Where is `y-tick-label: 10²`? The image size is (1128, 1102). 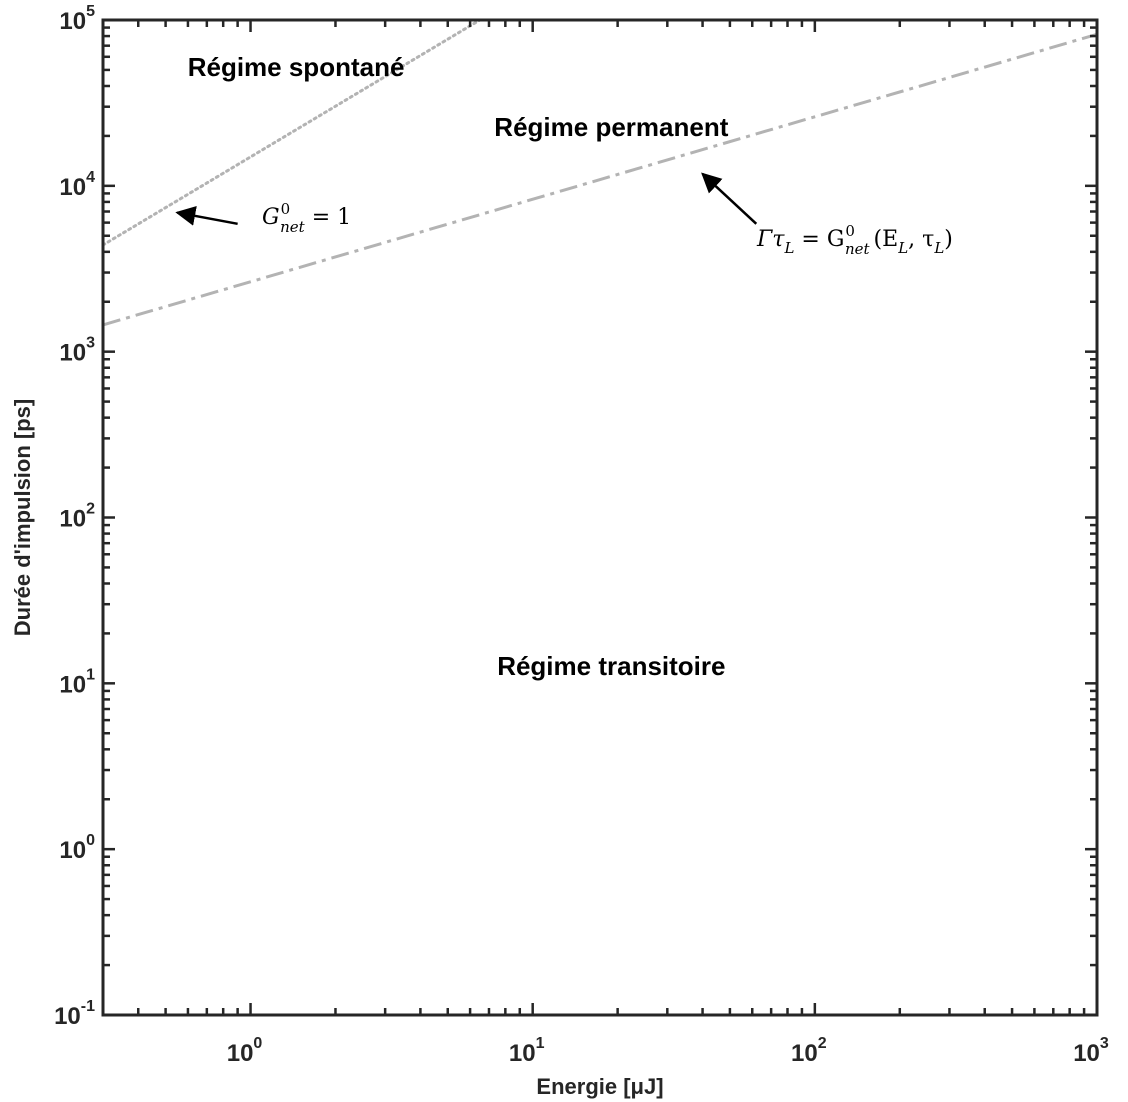
y-tick-label: 10² is located at coordinates (77, 517).